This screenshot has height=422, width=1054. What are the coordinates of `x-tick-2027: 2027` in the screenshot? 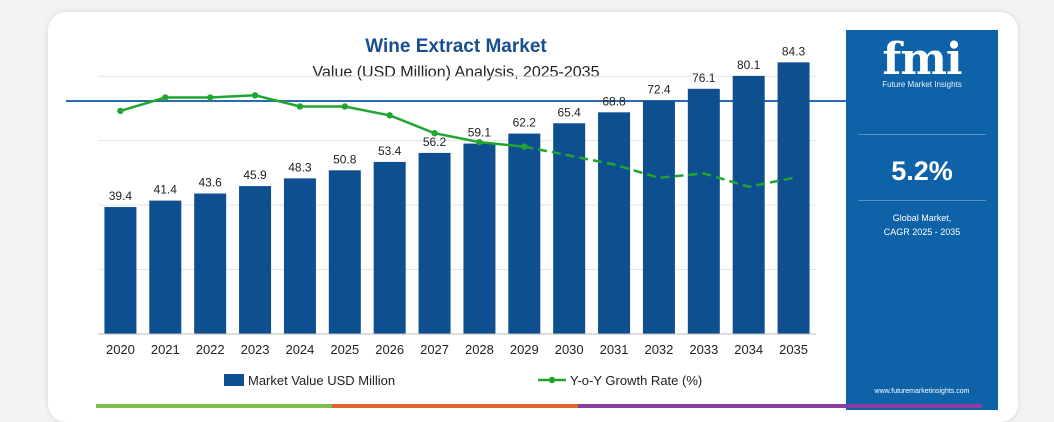 It's located at (434, 349).